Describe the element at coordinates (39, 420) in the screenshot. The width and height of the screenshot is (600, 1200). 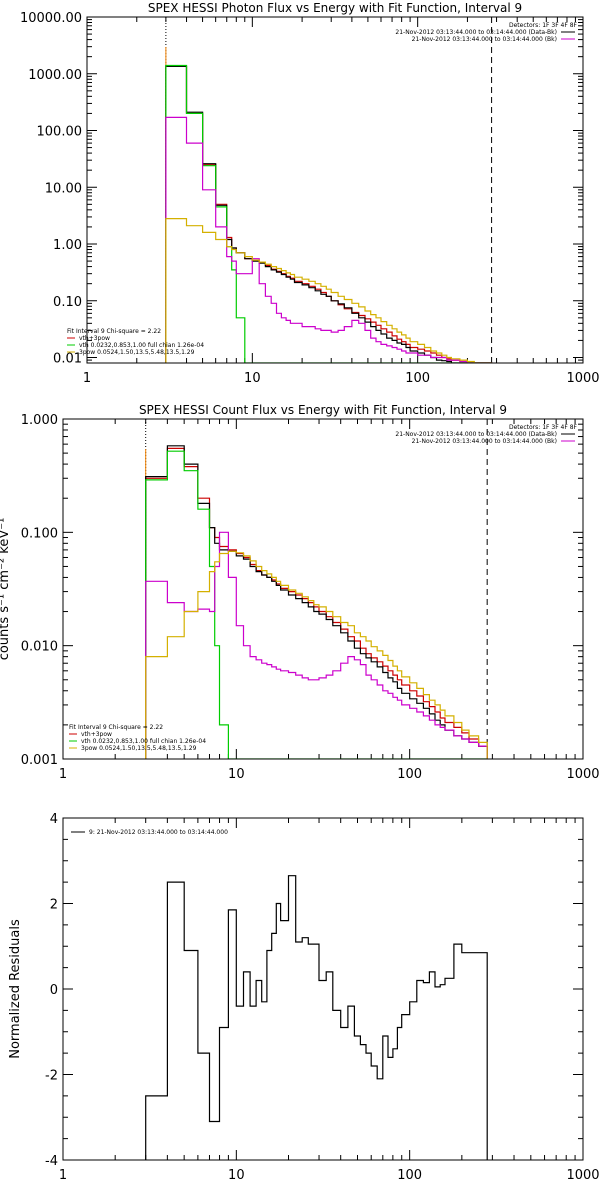
I see `y-tick-label: 1.000` at that location.